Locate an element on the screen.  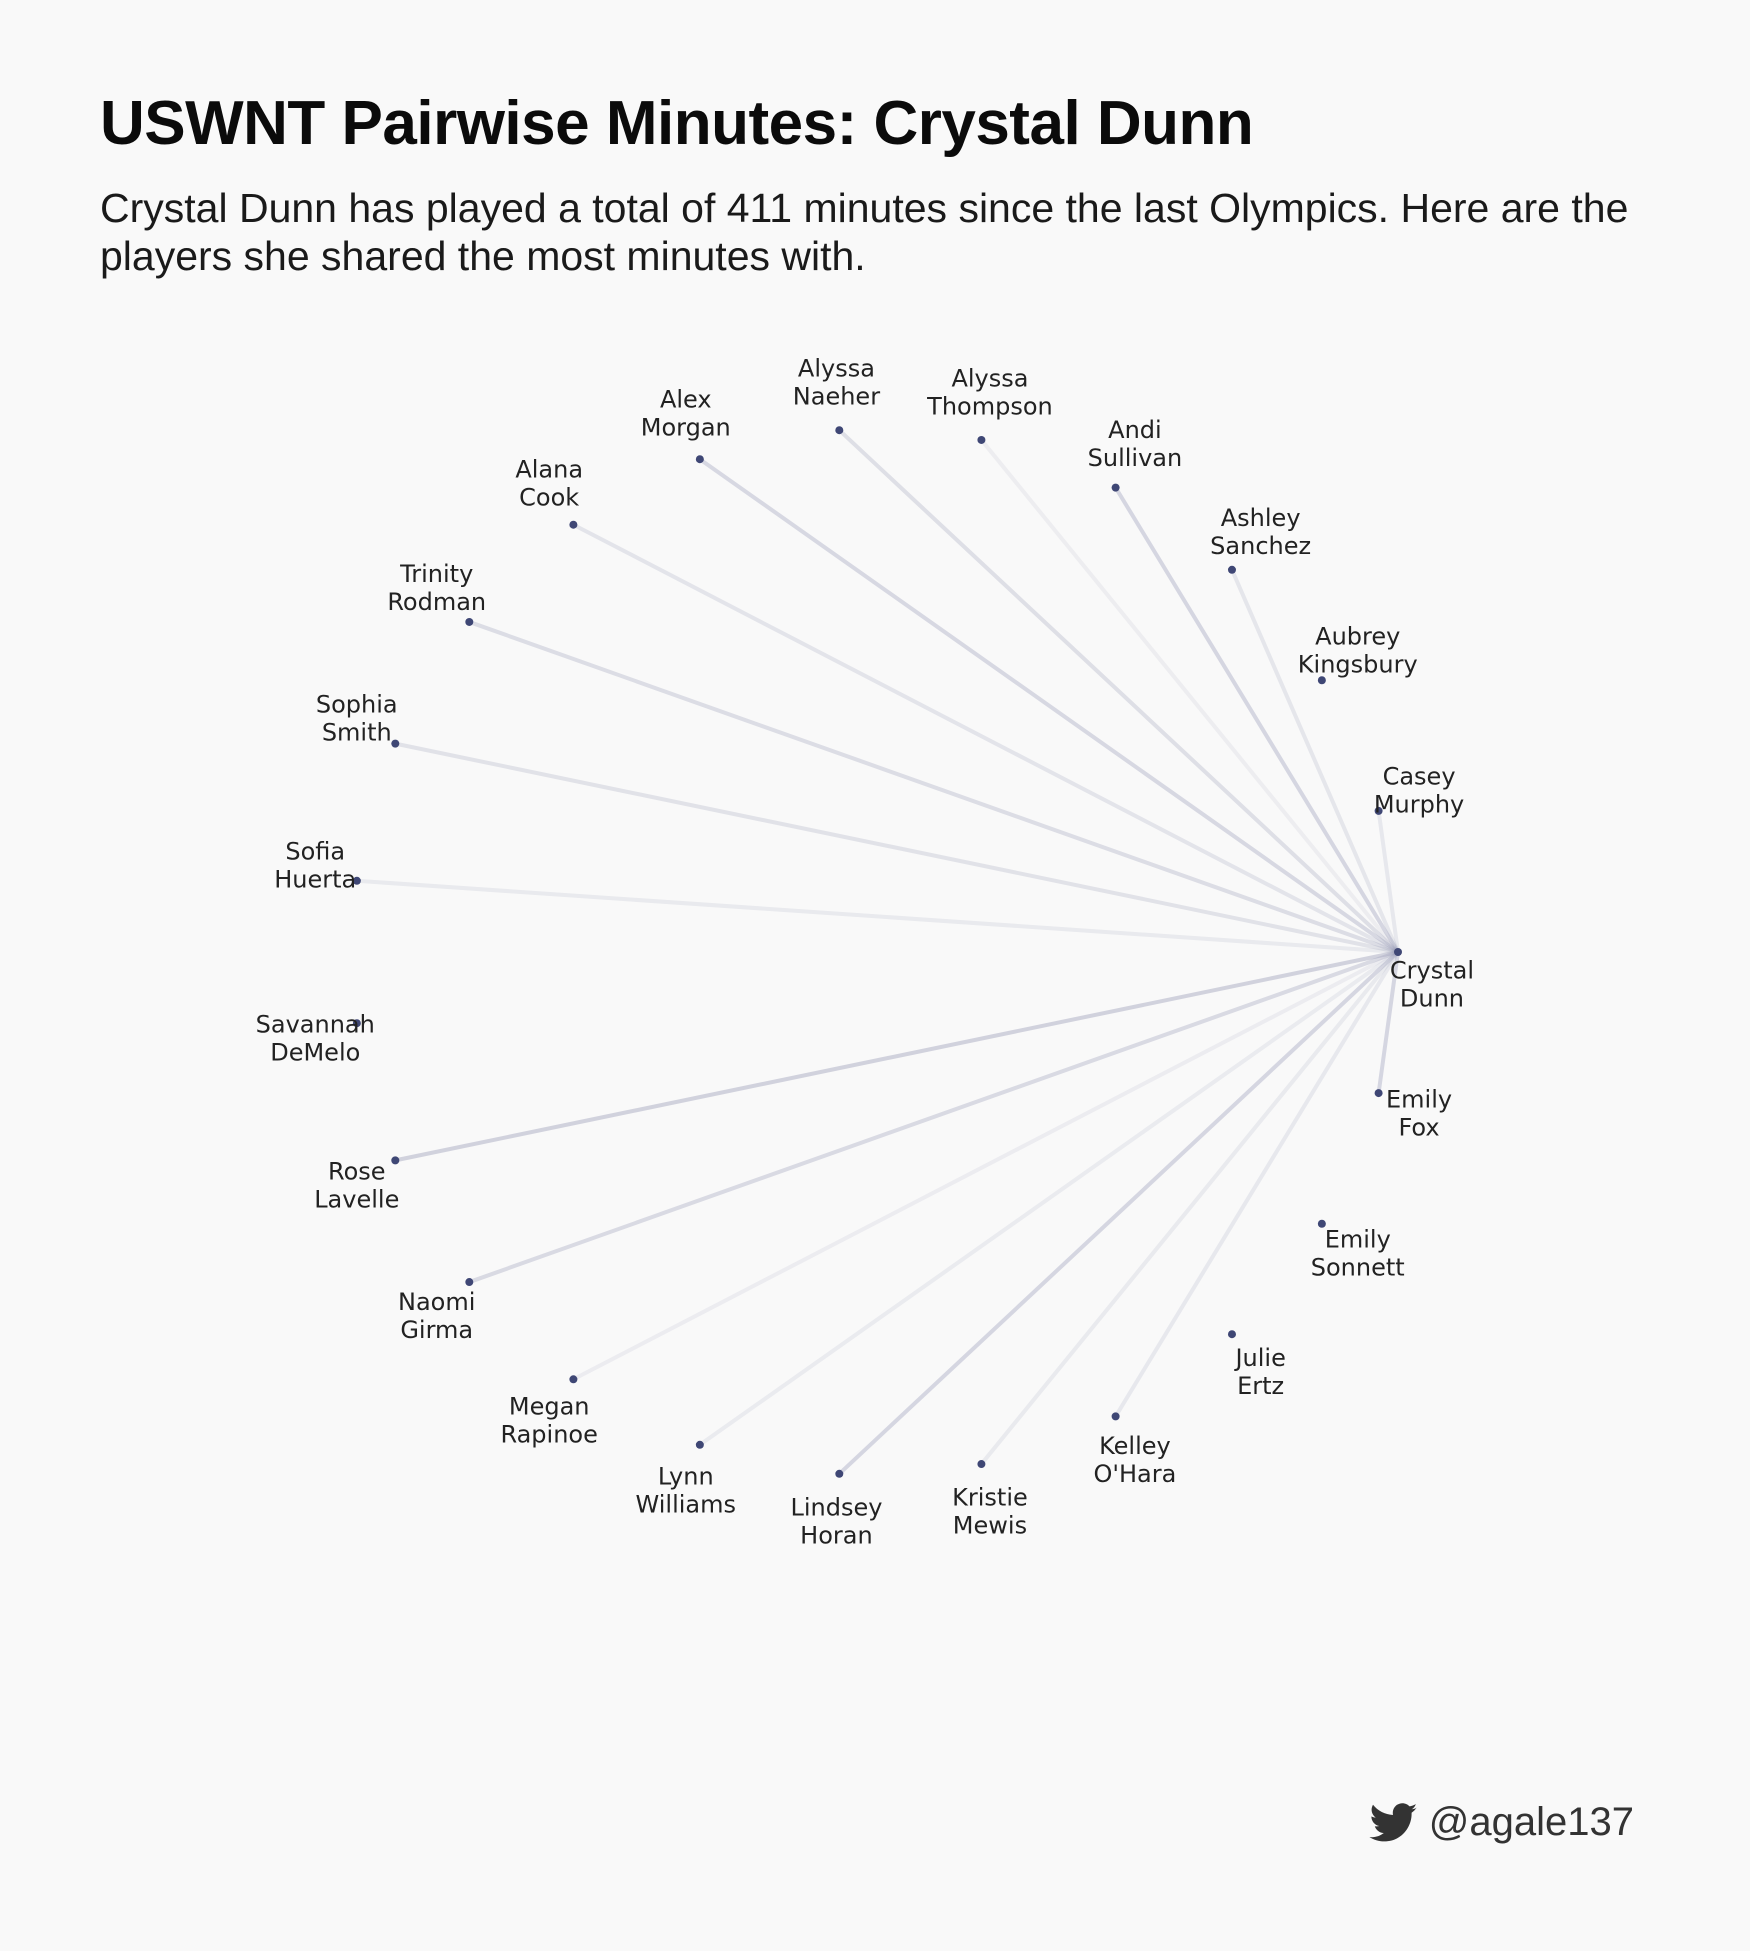
emily-sonnett-label-line1: Emily is located at coordinates (1358, 1239).